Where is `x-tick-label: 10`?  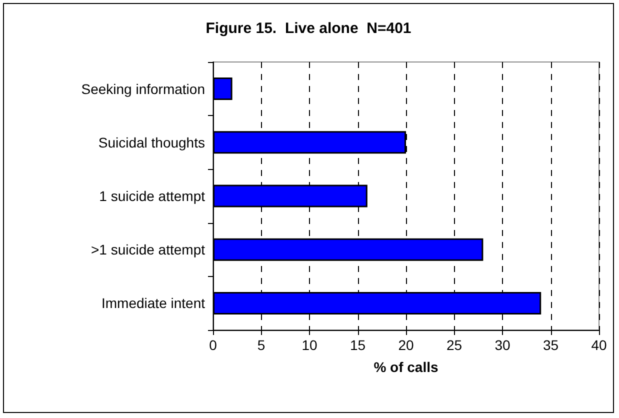 x-tick-label: 10 is located at coordinates (310, 345).